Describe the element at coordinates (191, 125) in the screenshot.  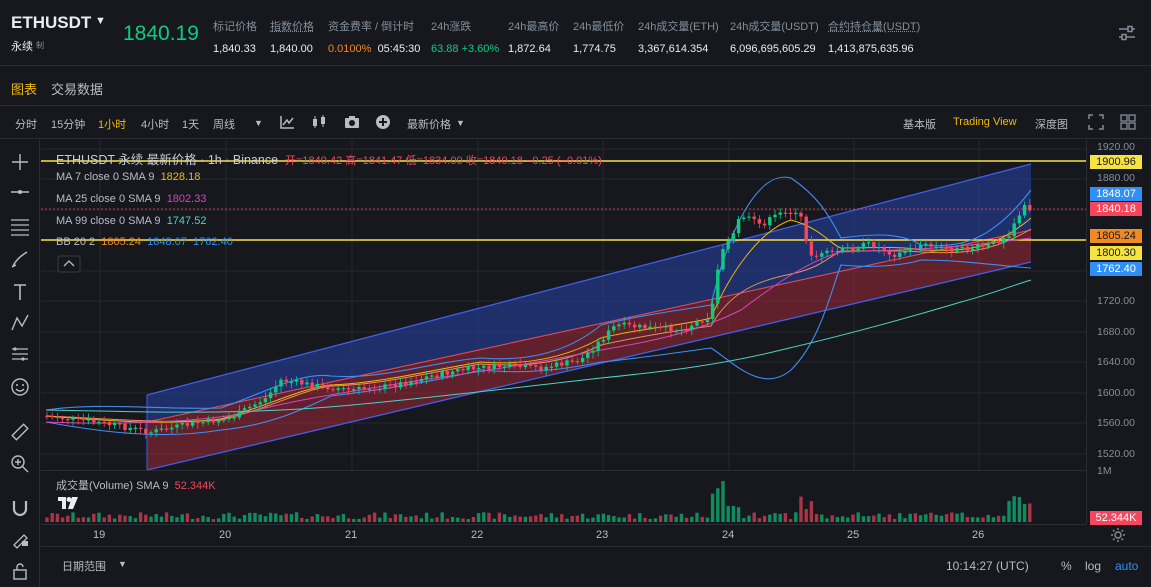
I see `interval-1d: 1天` at that location.